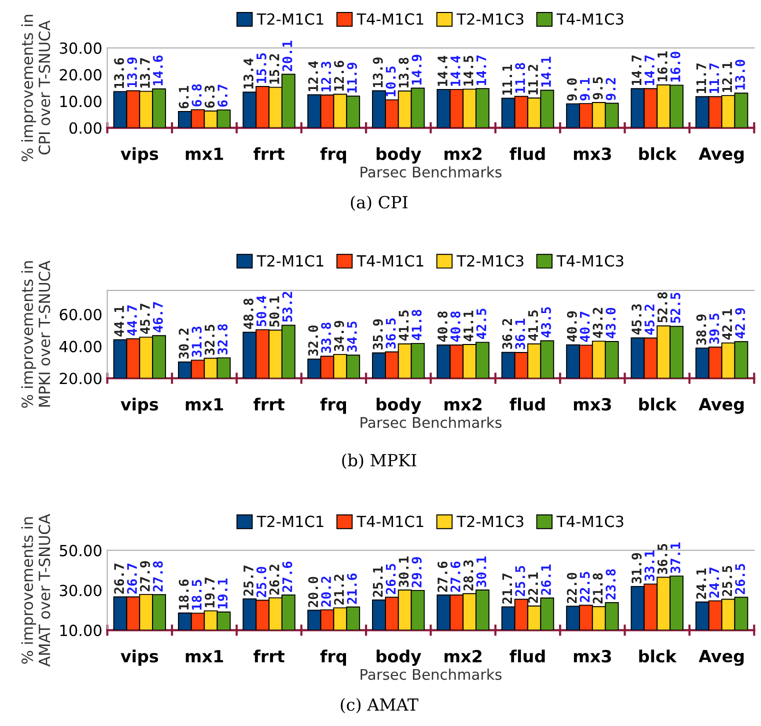  What do you see at coordinates (290, 19) in the screenshot?
I see `legend-label: T2-M1C1` at bounding box center [290, 19].